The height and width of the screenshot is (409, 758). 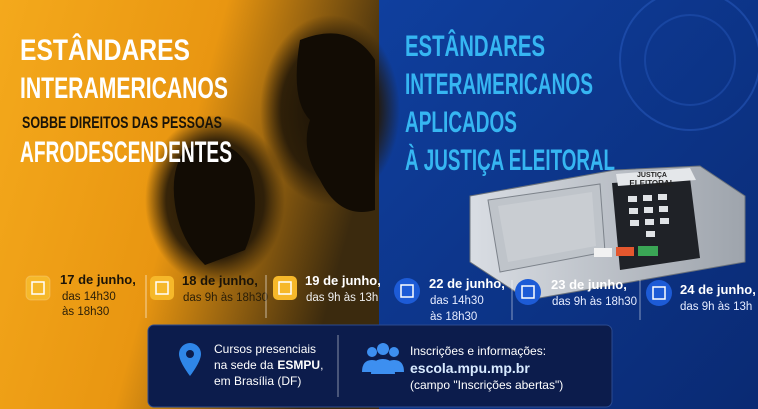 What do you see at coordinates (467, 283) in the screenshot?
I see `date-day: 22 de junho,` at bounding box center [467, 283].